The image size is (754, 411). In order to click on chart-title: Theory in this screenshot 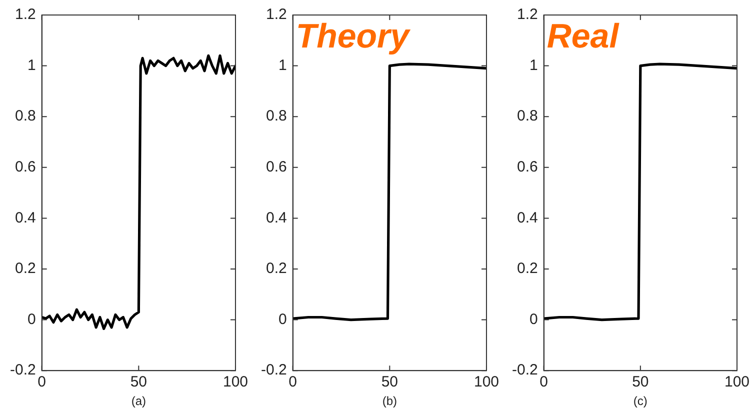, I will do `click(354, 36)`.